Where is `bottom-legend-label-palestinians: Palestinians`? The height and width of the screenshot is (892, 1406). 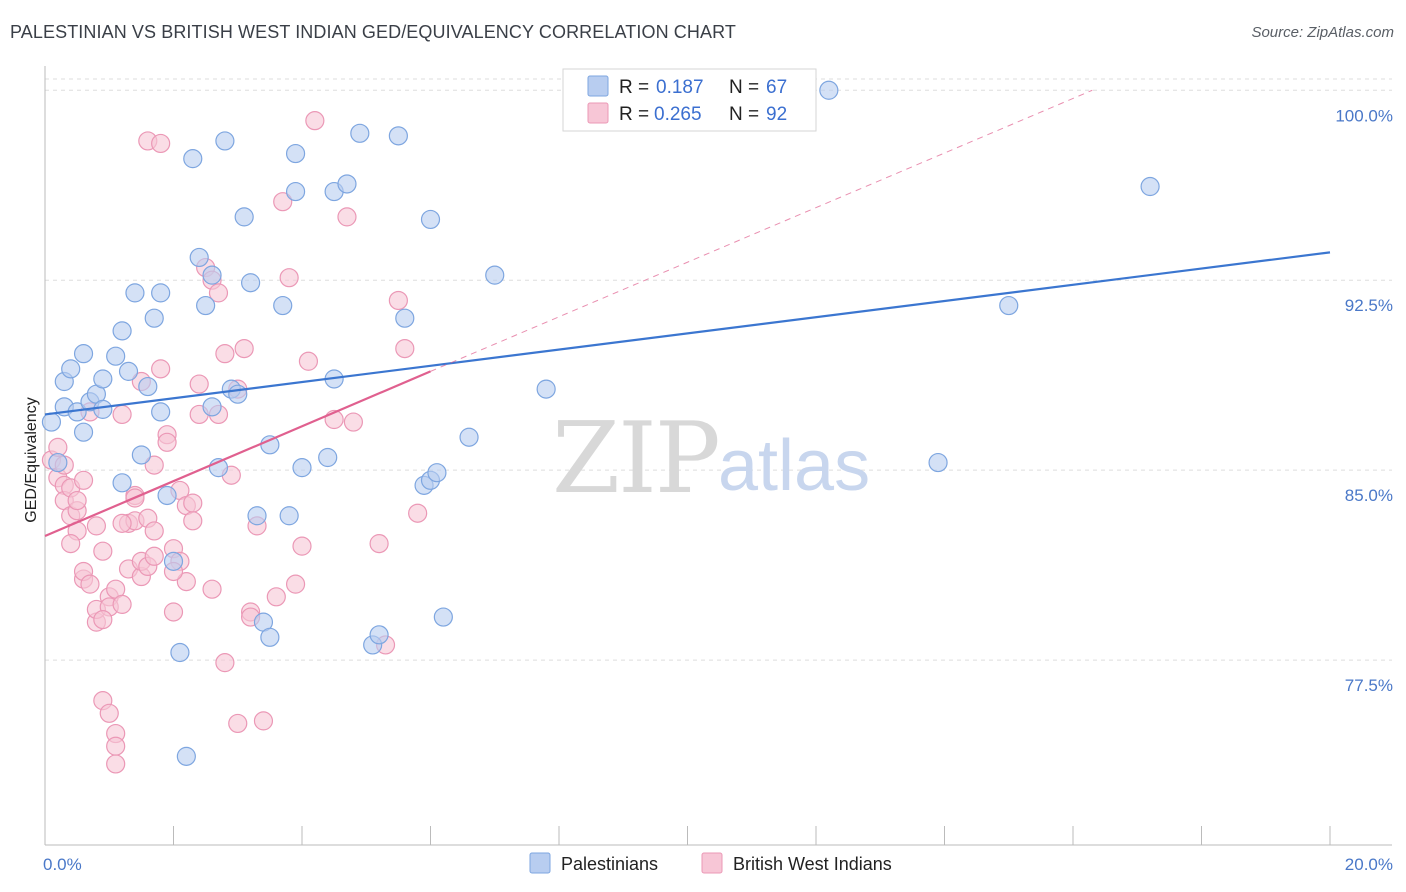 bottom-legend-label-palestinians: Palestinians is located at coordinates (609, 864).